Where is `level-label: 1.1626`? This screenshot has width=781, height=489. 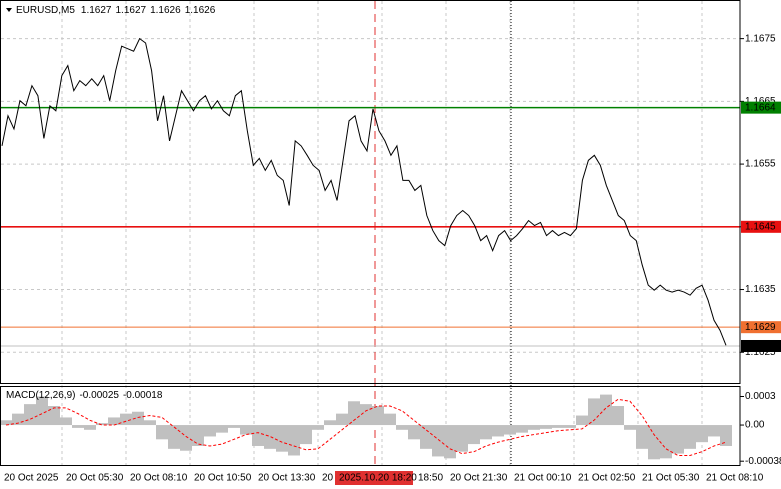
level-label: 1.1626 is located at coordinates (760, 346).